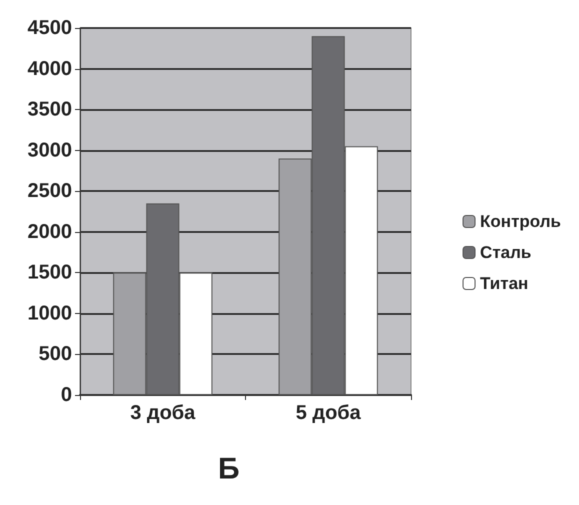  I want to click on y-tick-label: 500, so click(55, 354).